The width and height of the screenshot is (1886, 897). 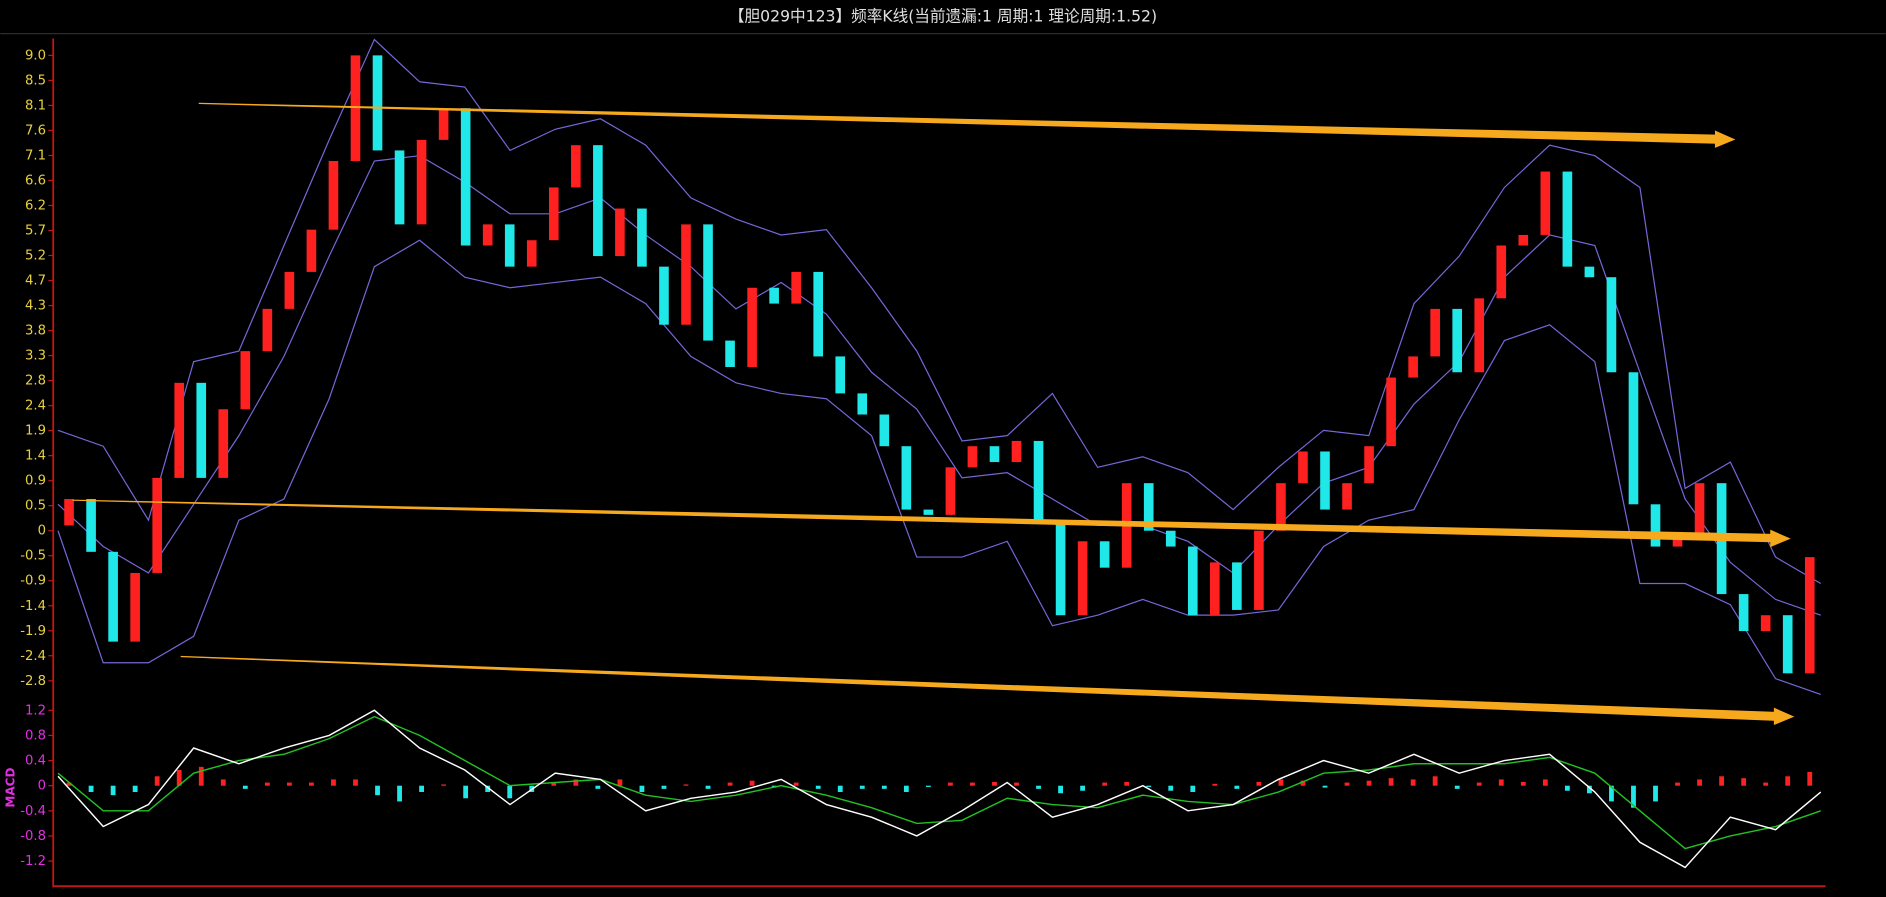 What do you see at coordinates (42, 786) in the screenshot?
I see `y2-tick-label: 0` at bounding box center [42, 786].